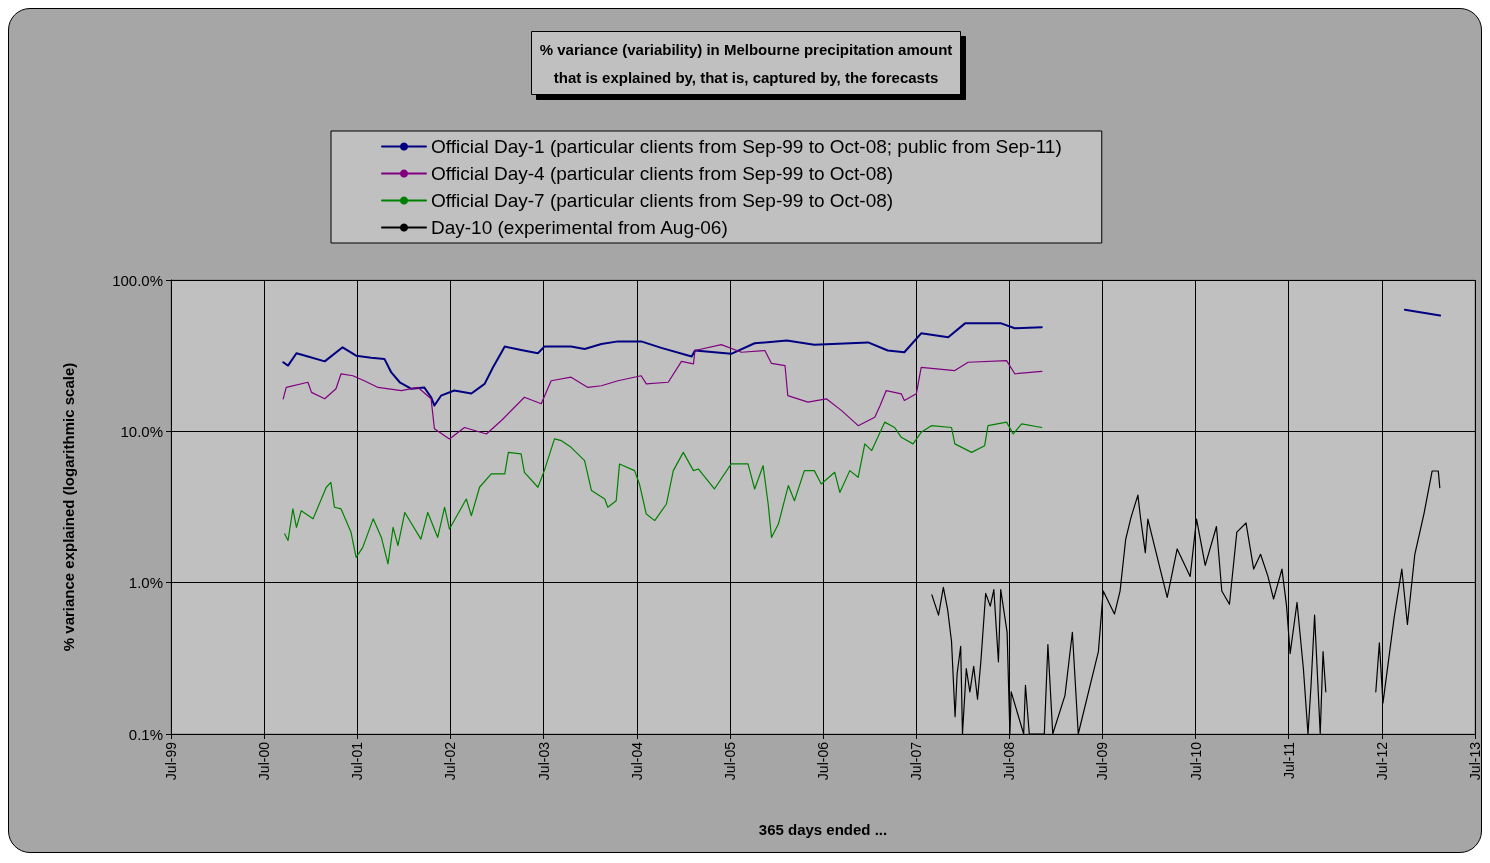 The height and width of the screenshot is (863, 1490). I want to click on x-tick-label: Jul-11, so click(1288, 760).